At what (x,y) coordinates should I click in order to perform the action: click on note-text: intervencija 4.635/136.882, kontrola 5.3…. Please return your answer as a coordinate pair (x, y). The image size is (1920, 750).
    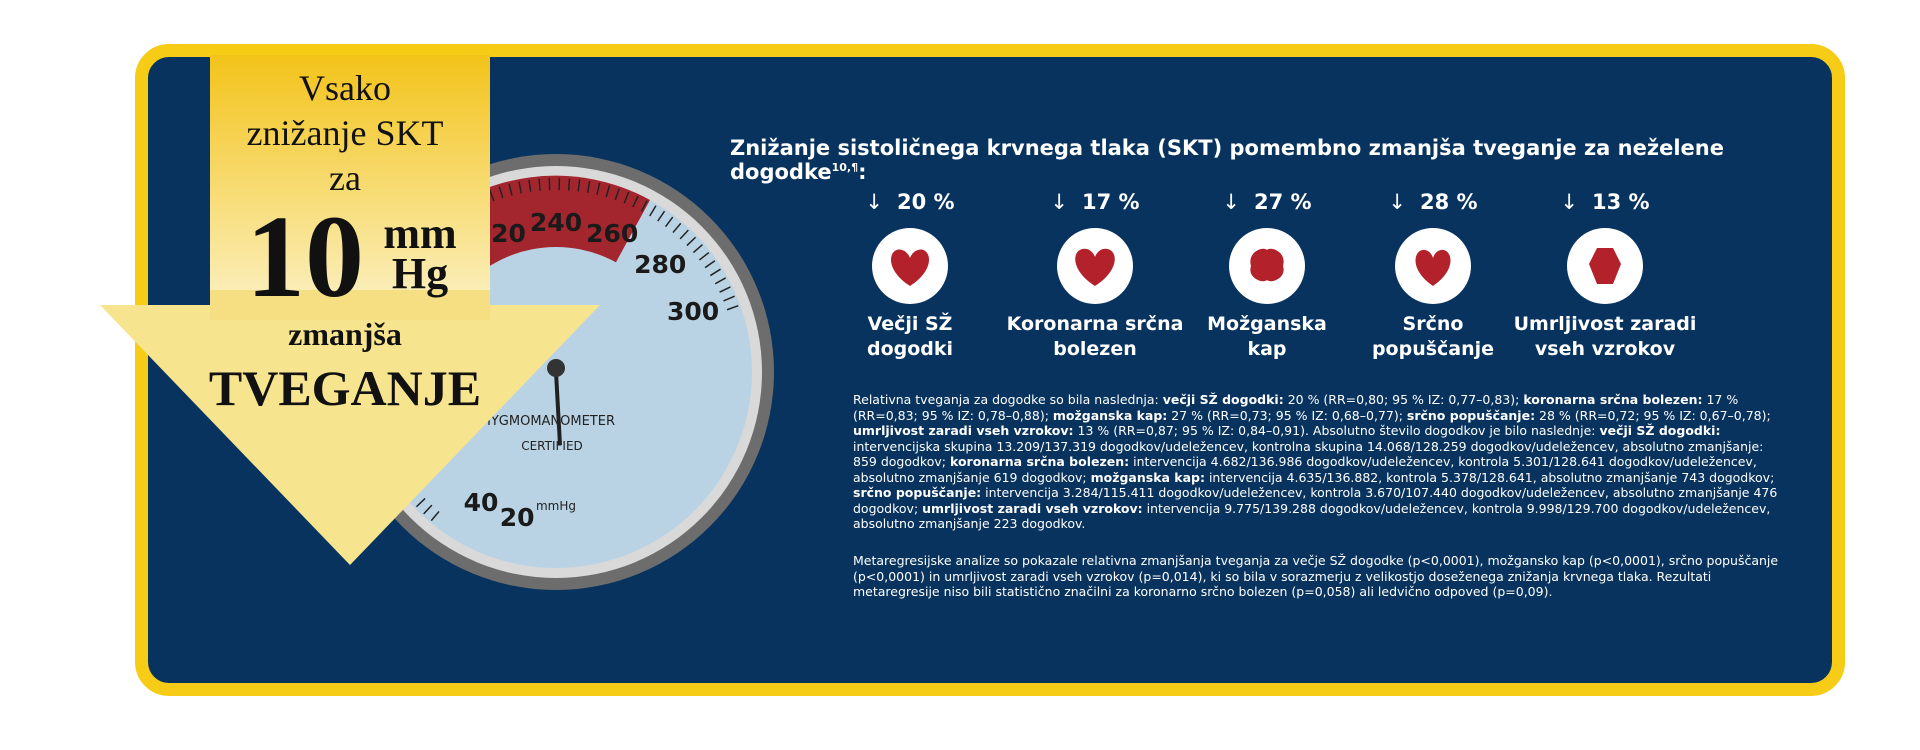
    Looking at the image, I should click on (1489, 477).